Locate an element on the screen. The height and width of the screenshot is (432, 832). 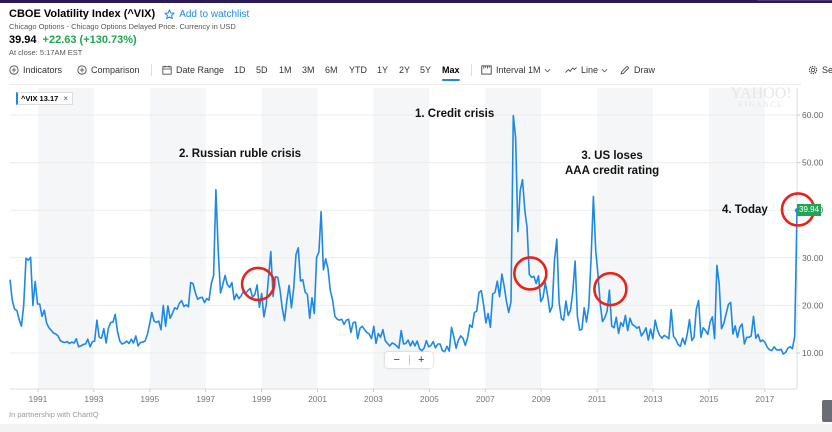
indicators-button: Indicators is located at coordinates (35, 70).